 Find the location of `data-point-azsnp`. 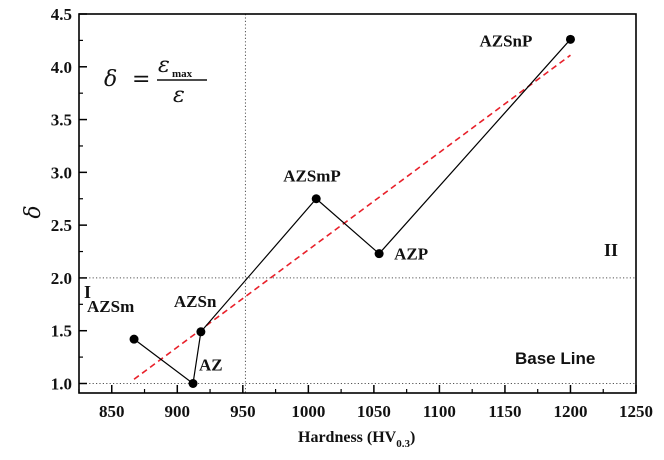

data-point-azsnp is located at coordinates (570, 39).